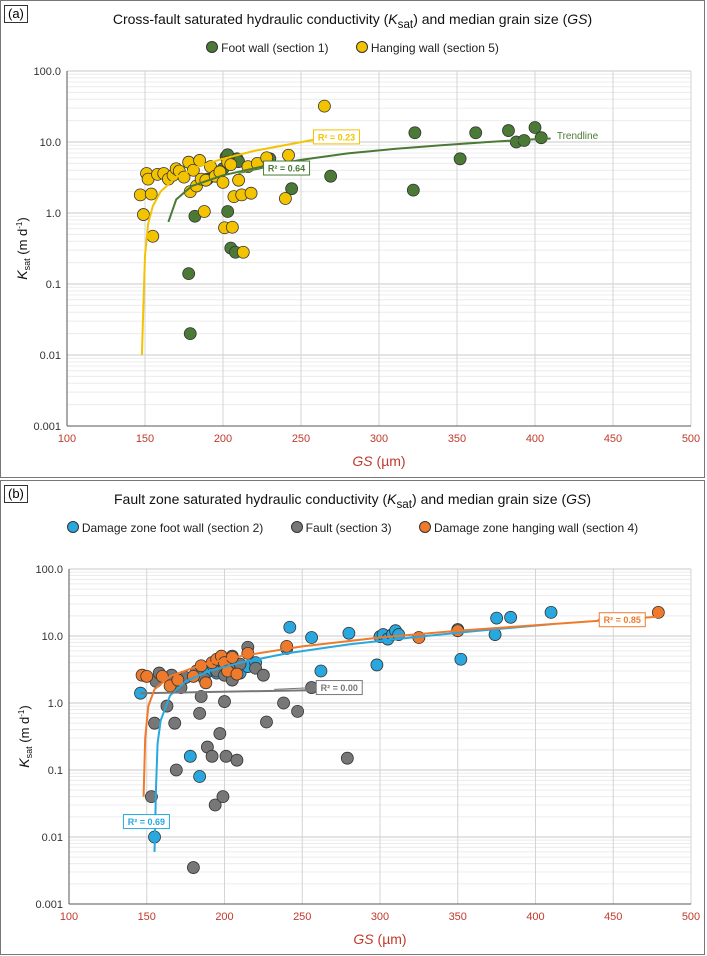 The height and width of the screenshot is (956, 707). What do you see at coordinates (16, 14) in the screenshot?
I see `panel-label: (a)` at bounding box center [16, 14].